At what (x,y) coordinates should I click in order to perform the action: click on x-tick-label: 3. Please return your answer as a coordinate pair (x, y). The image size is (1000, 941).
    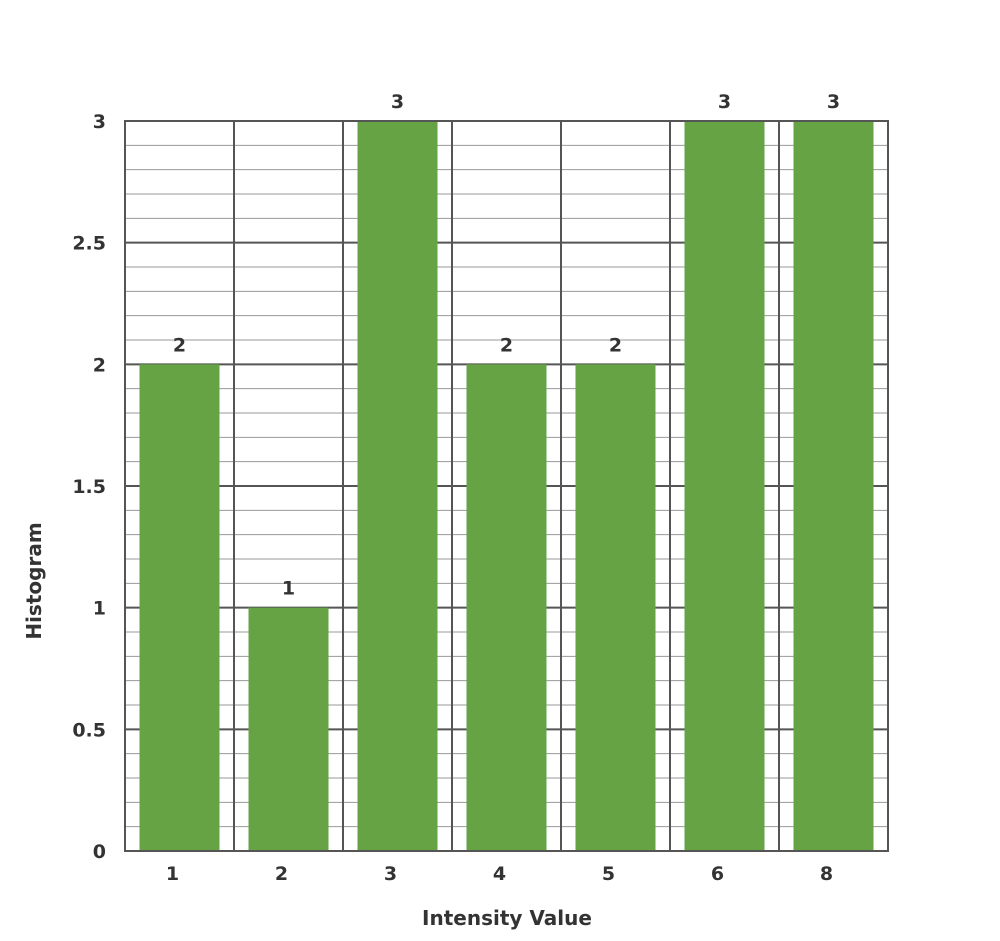
    Looking at the image, I should click on (390, 874).